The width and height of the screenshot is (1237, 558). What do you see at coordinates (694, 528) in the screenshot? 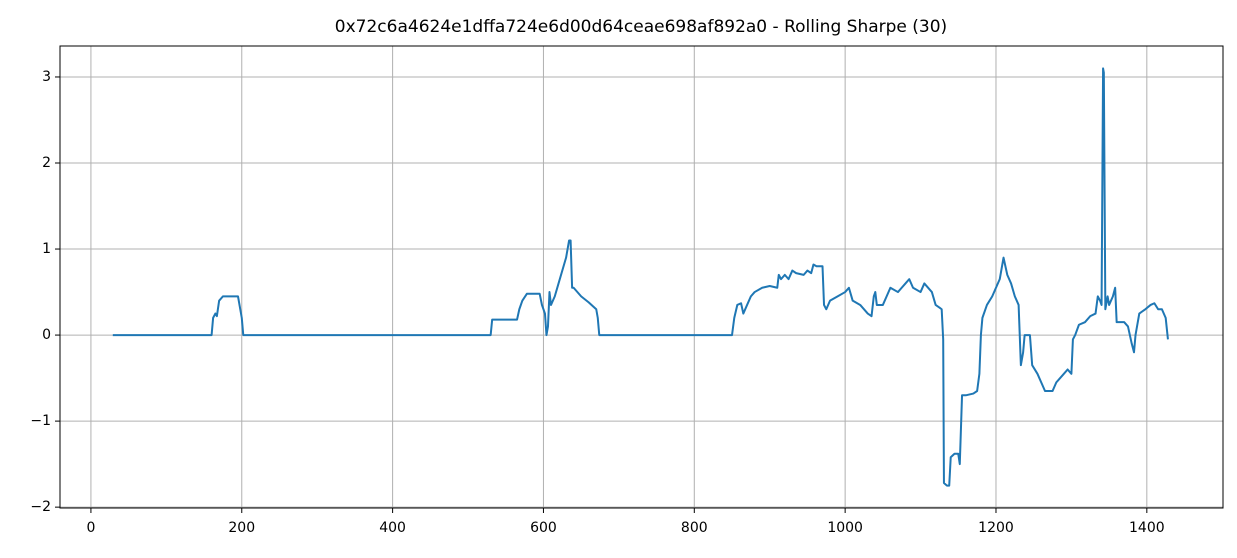
I see `x-tick-label: 800` at bounding box center [694, 528].